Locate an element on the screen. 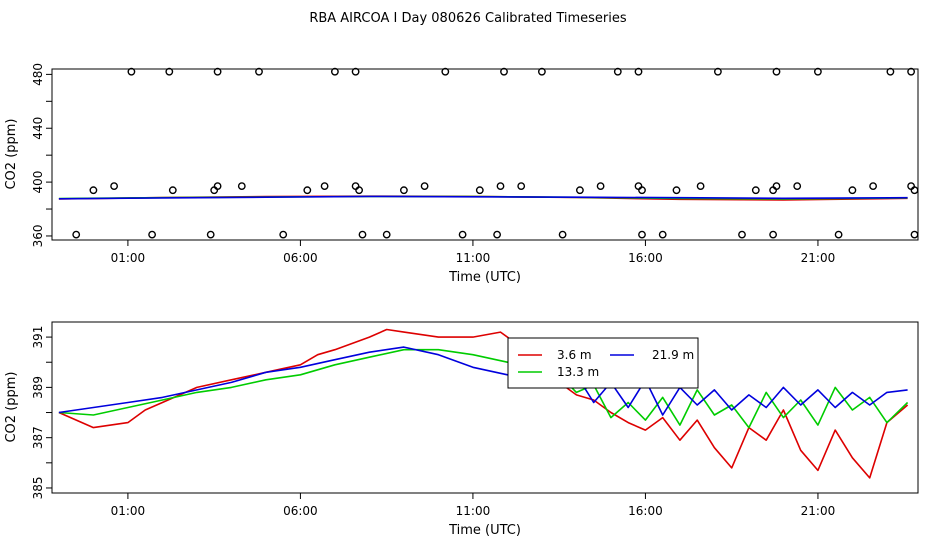 This screenshot has width=936, height=540. top-x-ticks: 01:00 06:00 11:00 16:00 21:00 is located at coordinates (473, 252).